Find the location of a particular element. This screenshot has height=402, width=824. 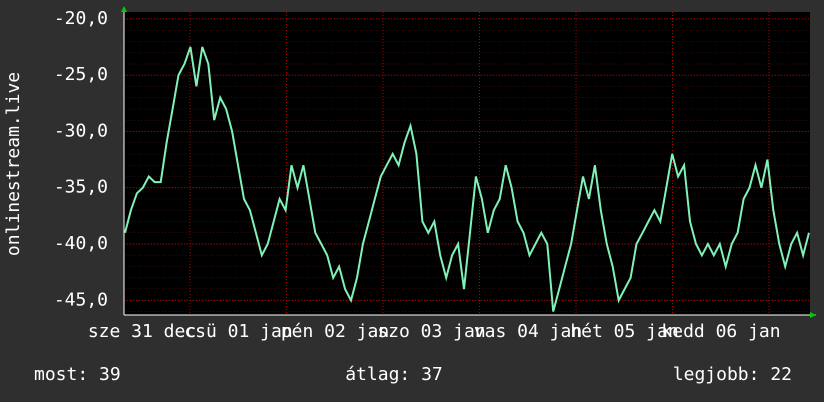

y-tick-label: -45,0 is located at coordinates (81, 299).